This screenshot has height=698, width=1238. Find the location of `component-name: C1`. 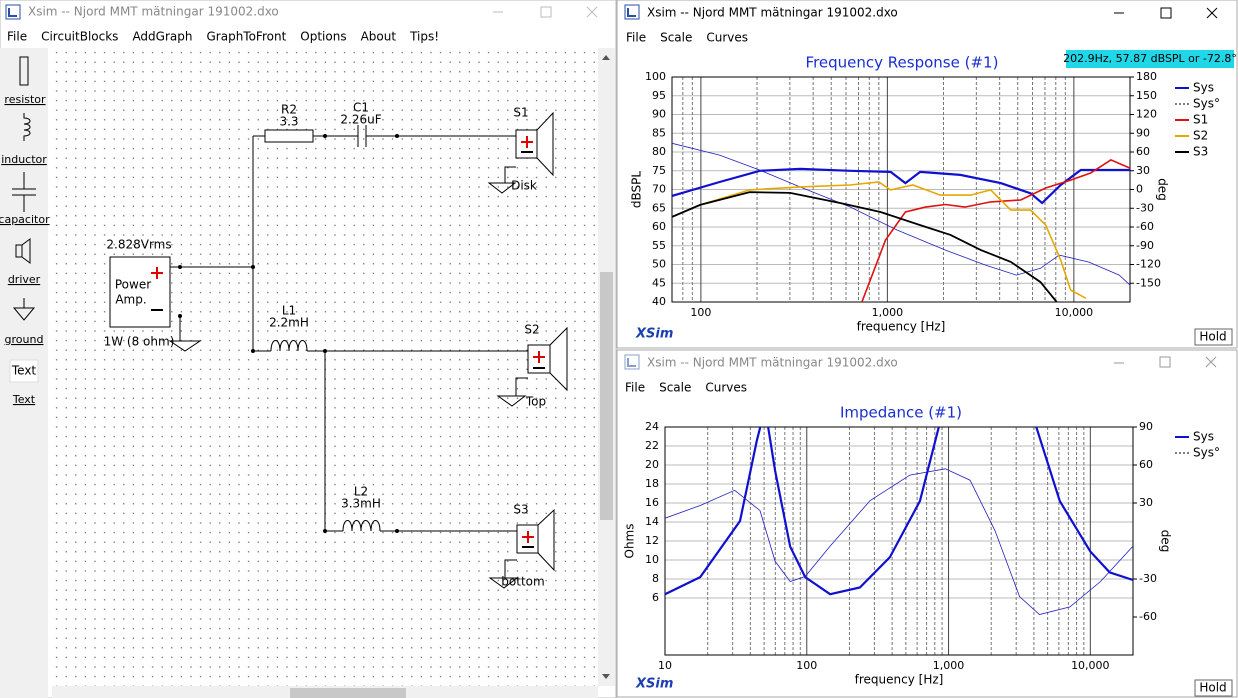

component-name: C1 is located at coordinates (361, 108).